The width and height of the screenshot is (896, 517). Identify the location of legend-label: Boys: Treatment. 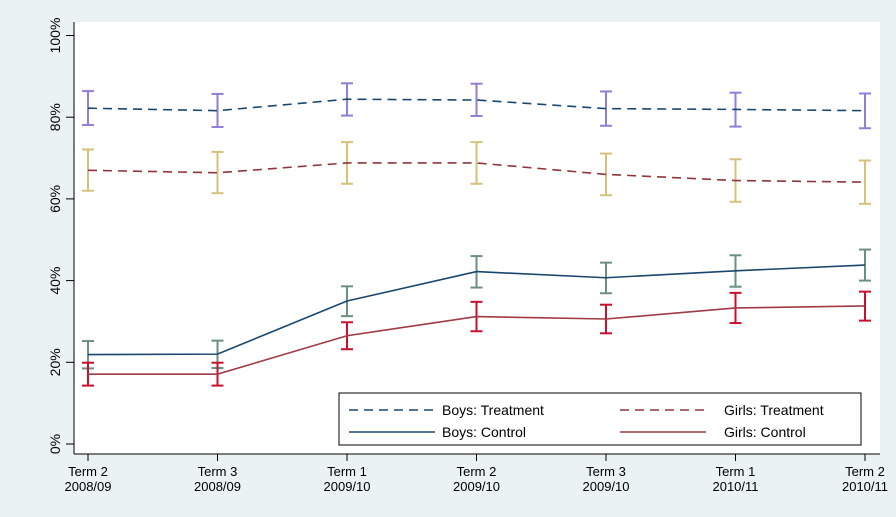
(493, 410).